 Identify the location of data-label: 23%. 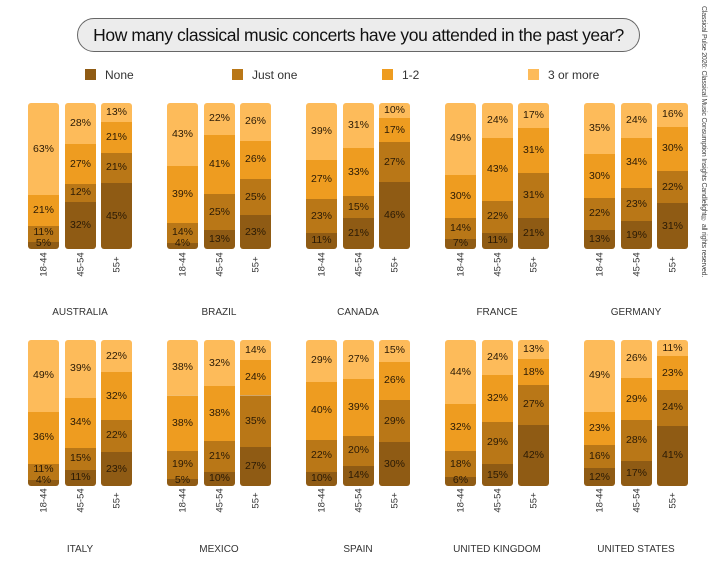
(255, 231).